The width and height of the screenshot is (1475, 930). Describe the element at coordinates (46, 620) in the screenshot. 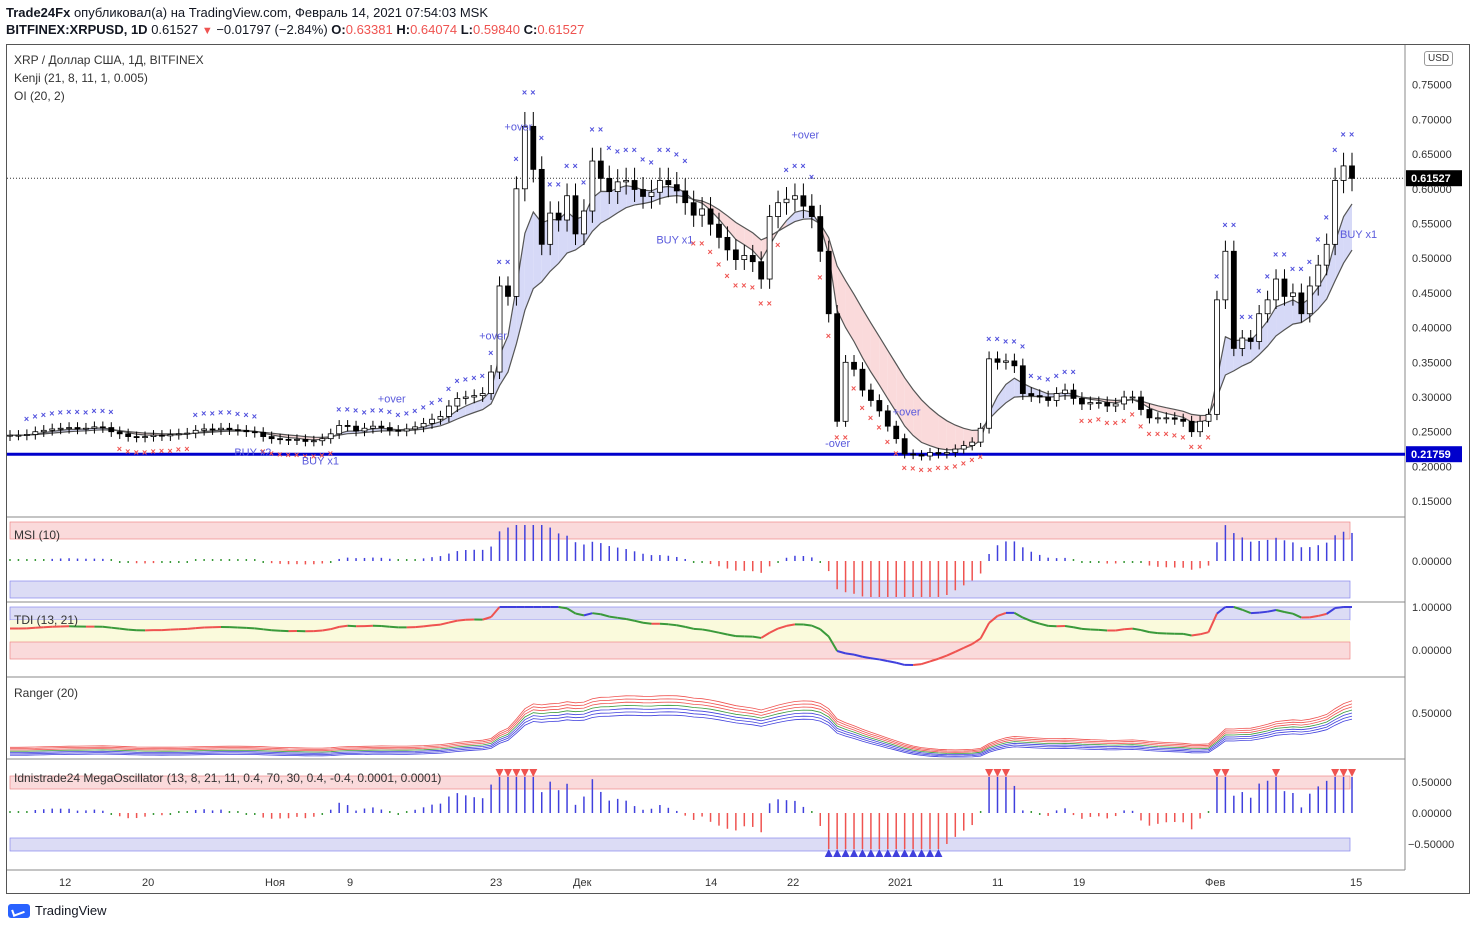

I see `legend-tdi: TDI (13, 21)` at that location.